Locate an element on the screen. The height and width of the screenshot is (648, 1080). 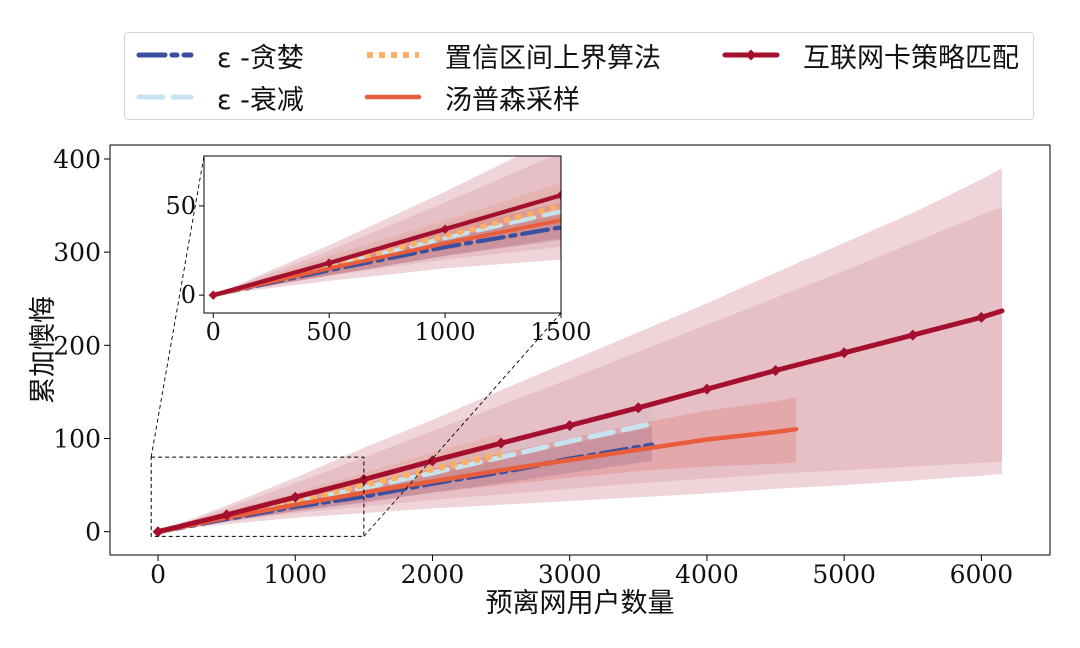
inset-axes: 0 500 1000 1500 0 50 is located at coordinates (378, 250).